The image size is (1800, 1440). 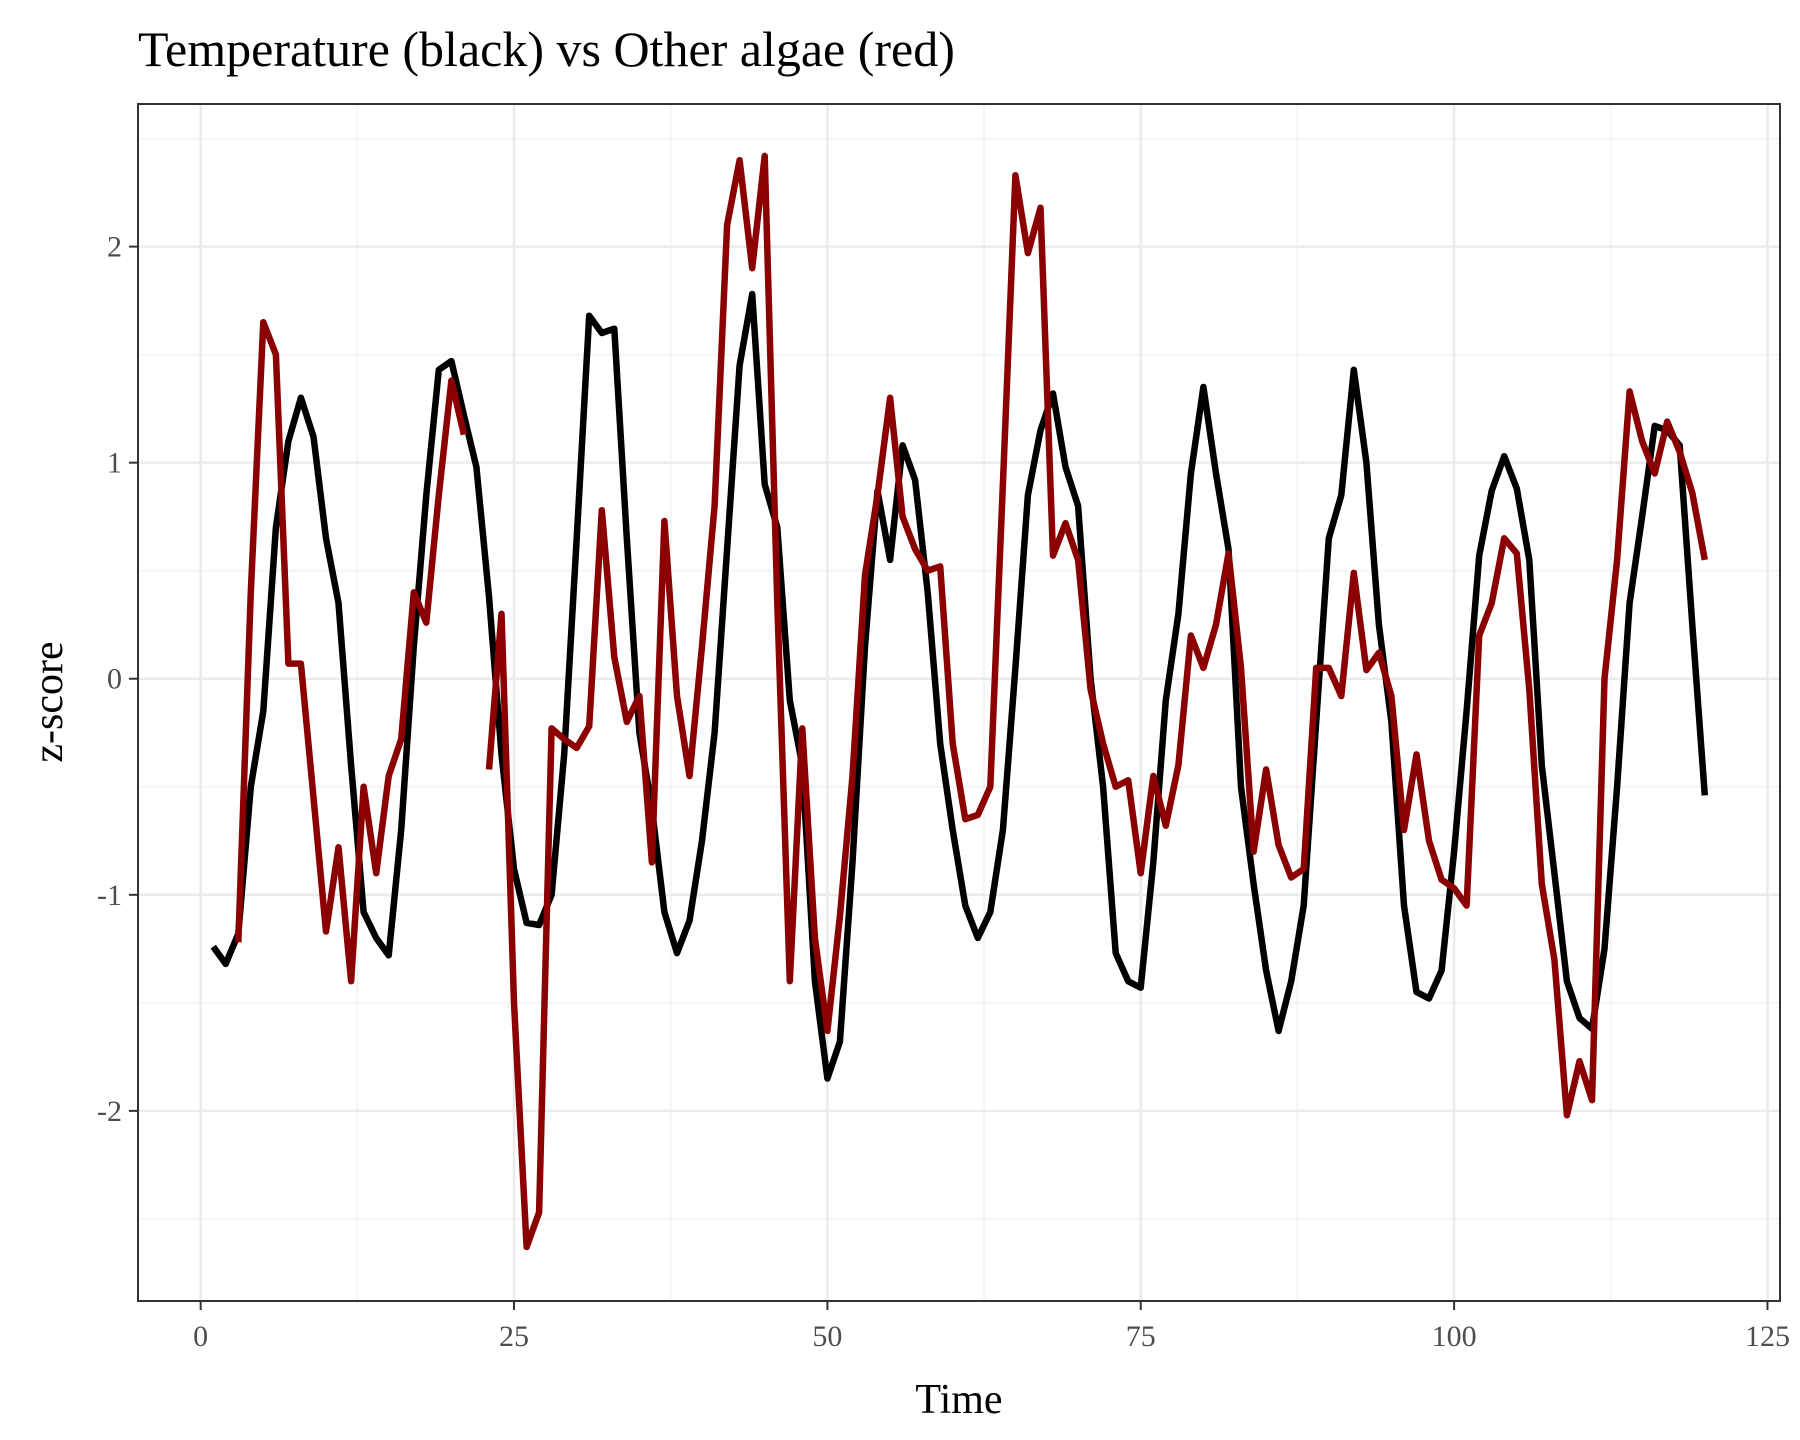 I want to click on x-tick-label: 100, so click(x=1454, y=1336).